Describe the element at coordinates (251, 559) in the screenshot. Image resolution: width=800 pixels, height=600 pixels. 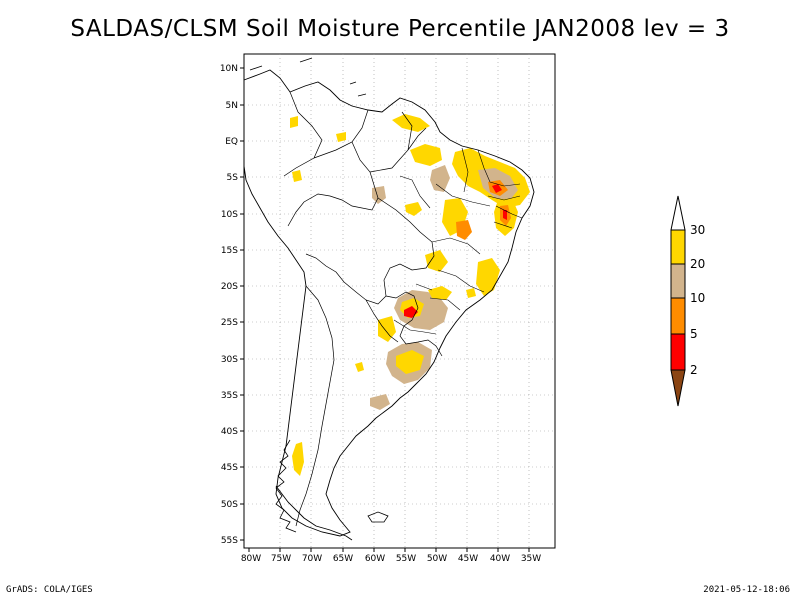
I see `lon-label: 80W` at that location.